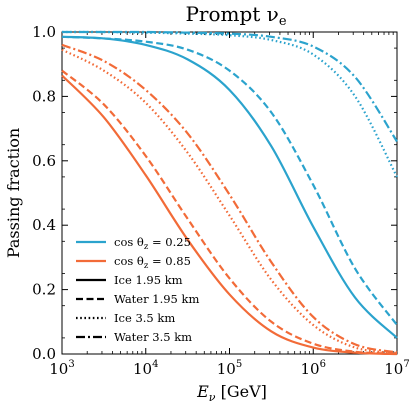  I want to click on y-tick-label: 0.2, so click(44, 290).